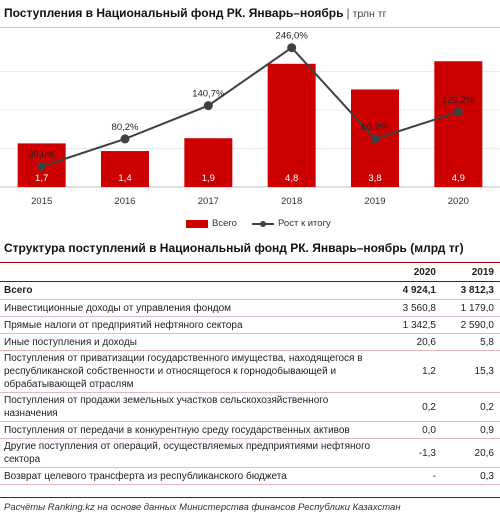  I want to click on table-row: Всего 4 924,1 3 812,3, so click(250, 290).